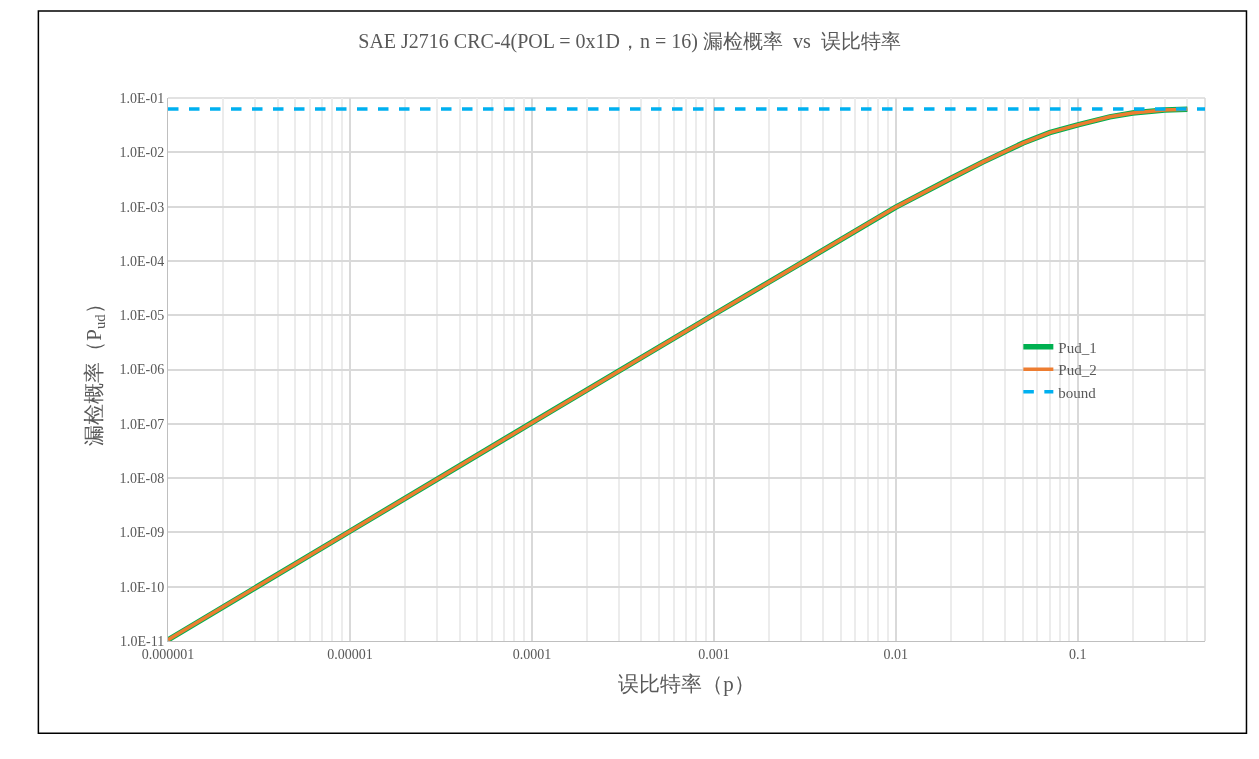 The height and width of the screenshot is (759, 1259). What do you see at coordinates (532, 654) in the screenshot?
I see `x-tick-label: 0.0001` at bounding box center [532, 654].